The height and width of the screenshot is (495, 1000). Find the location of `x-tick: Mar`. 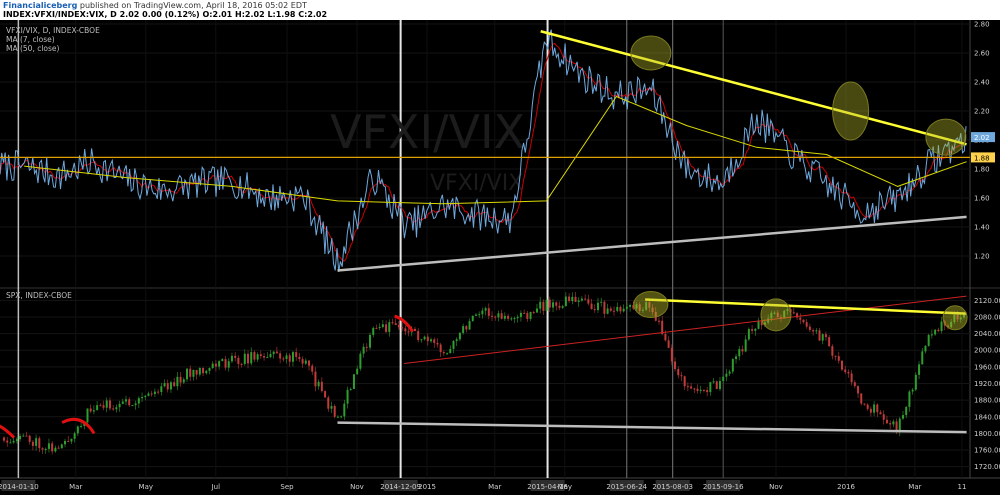

x-tick: Mar is located at coordinates (75, 487).